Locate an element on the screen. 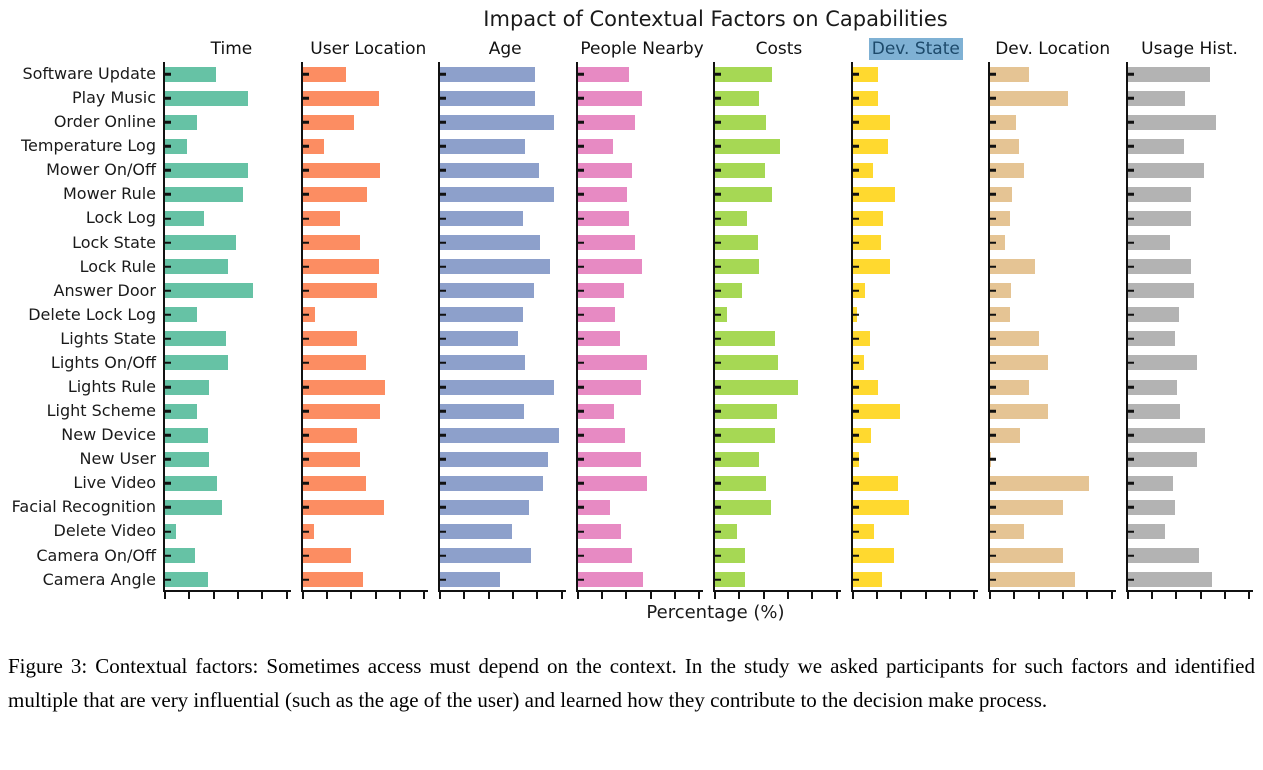 The image size is (1263, 770). category-label: Play Music is located at coordinates (114, 98).